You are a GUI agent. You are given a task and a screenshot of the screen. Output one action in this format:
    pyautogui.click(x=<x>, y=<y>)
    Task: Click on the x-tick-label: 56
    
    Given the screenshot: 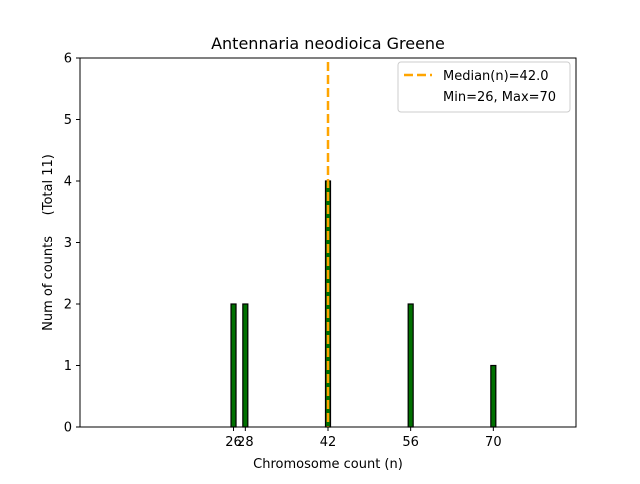 What is the action you would take?
    pyautogui.click(x=410, y=442)
    